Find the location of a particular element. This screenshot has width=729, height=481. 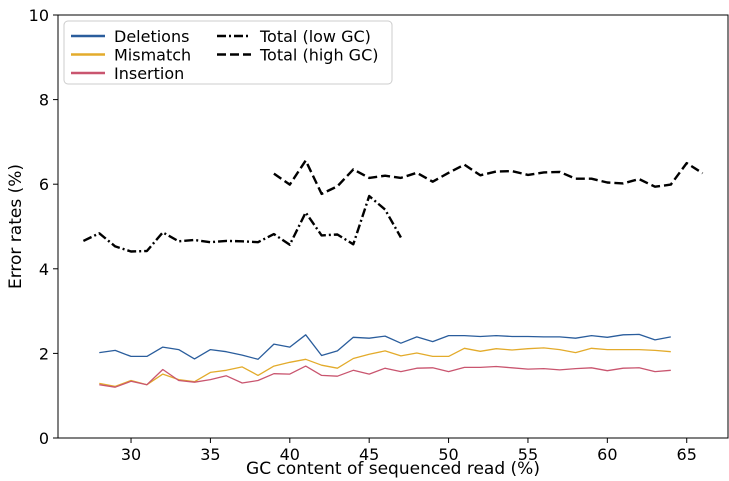

series-line-total-low-gc is located at coordinates (242, 223).